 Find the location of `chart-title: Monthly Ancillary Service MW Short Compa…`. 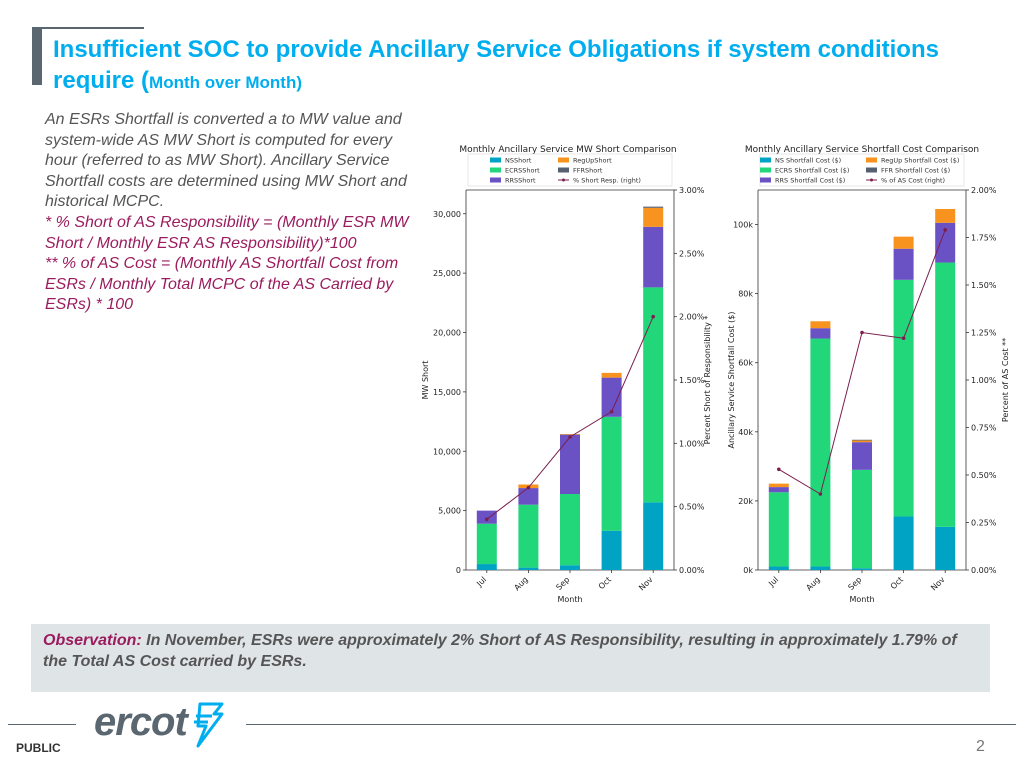

chart-title: Monthly Ancillary Service MW Short Compa… is located at coordinates (567, 150).